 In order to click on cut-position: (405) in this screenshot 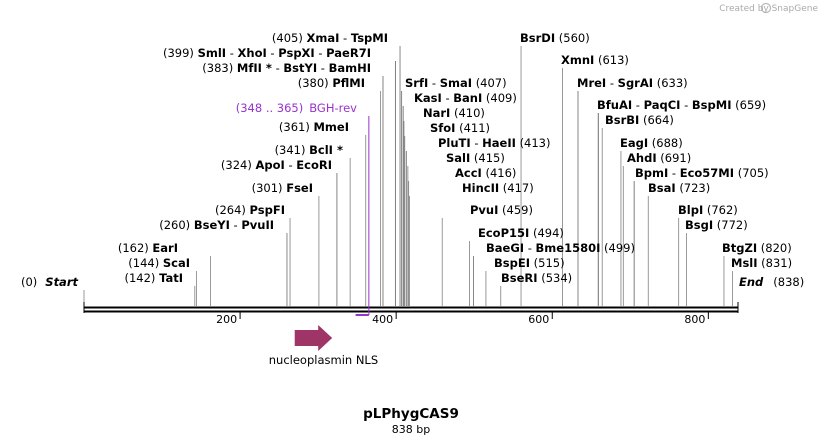, I will do `click(287, 38)`.